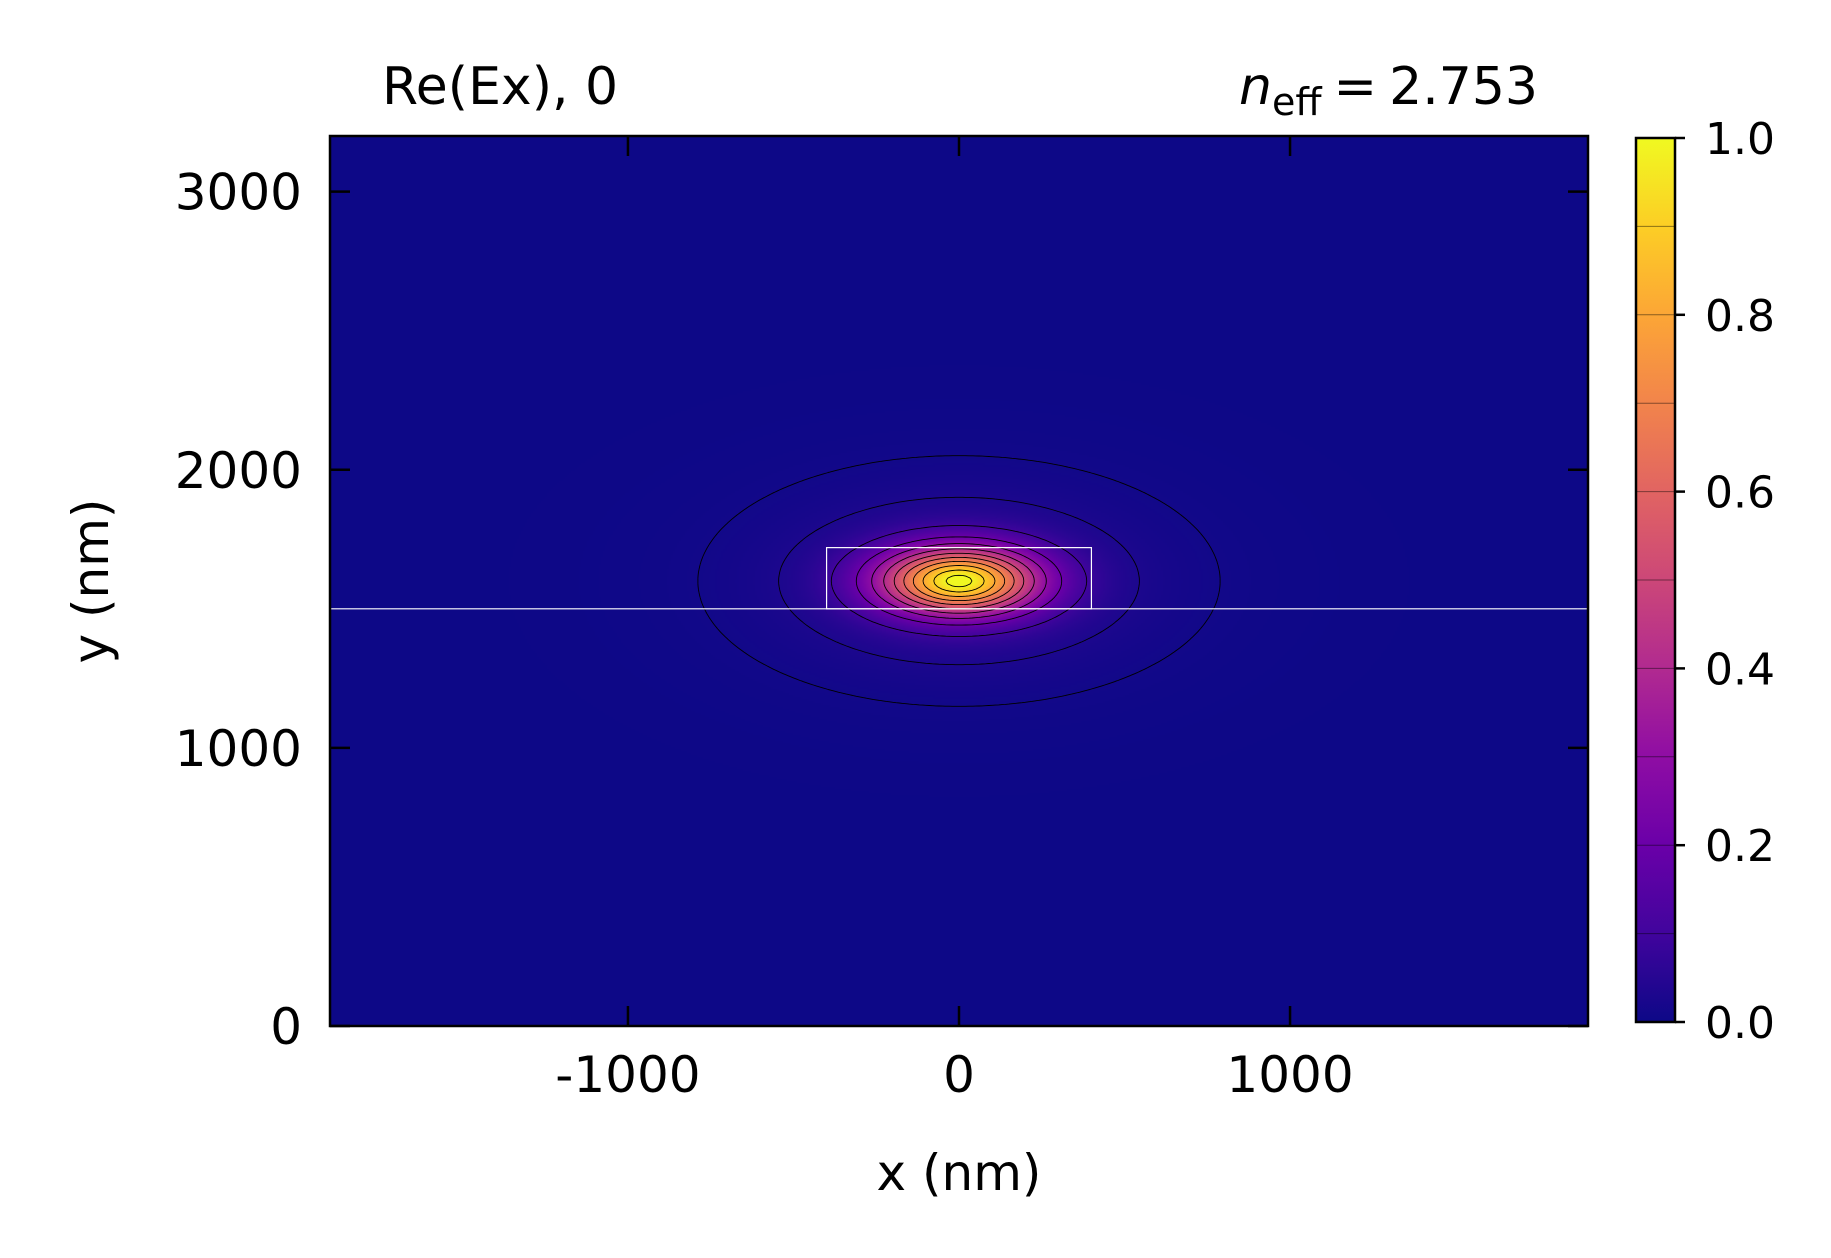  Describe the element at coordinates (1740, 139) in the screenshot. I see `colorbar-tick-label: 1.0` at that location.